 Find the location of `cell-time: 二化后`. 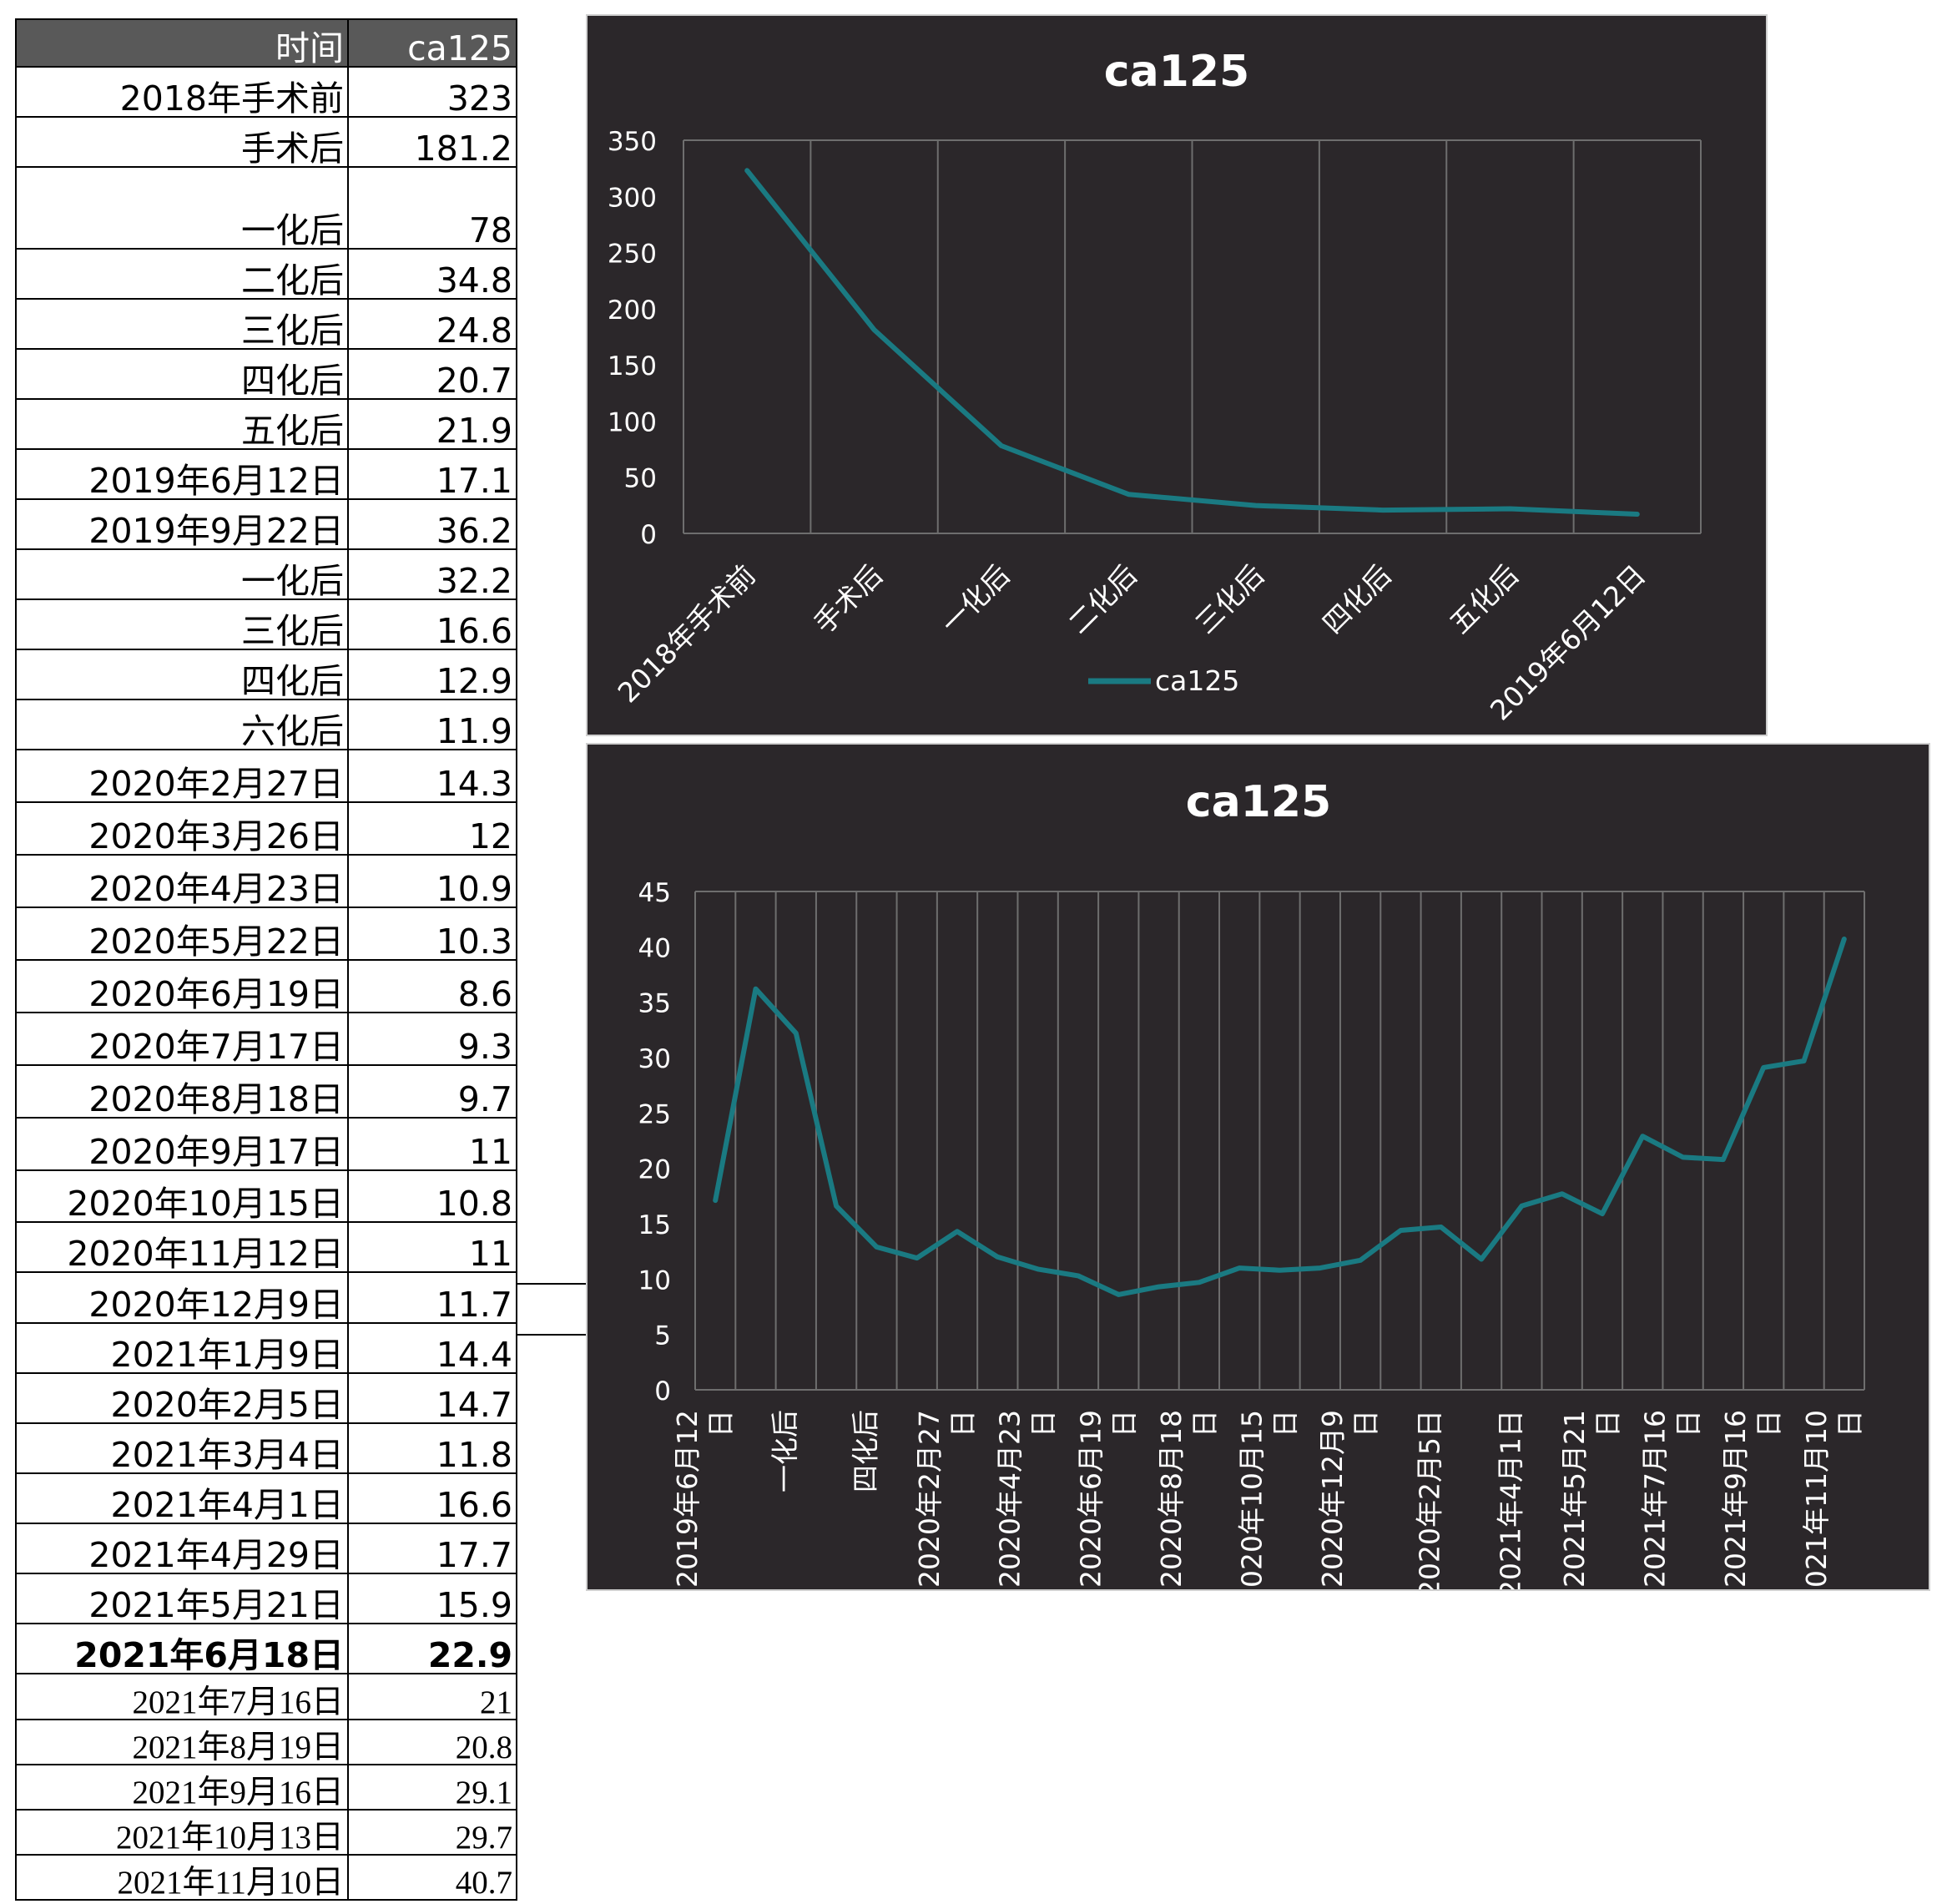

cell-time: 二化后 is located at coordinates (182, 275).